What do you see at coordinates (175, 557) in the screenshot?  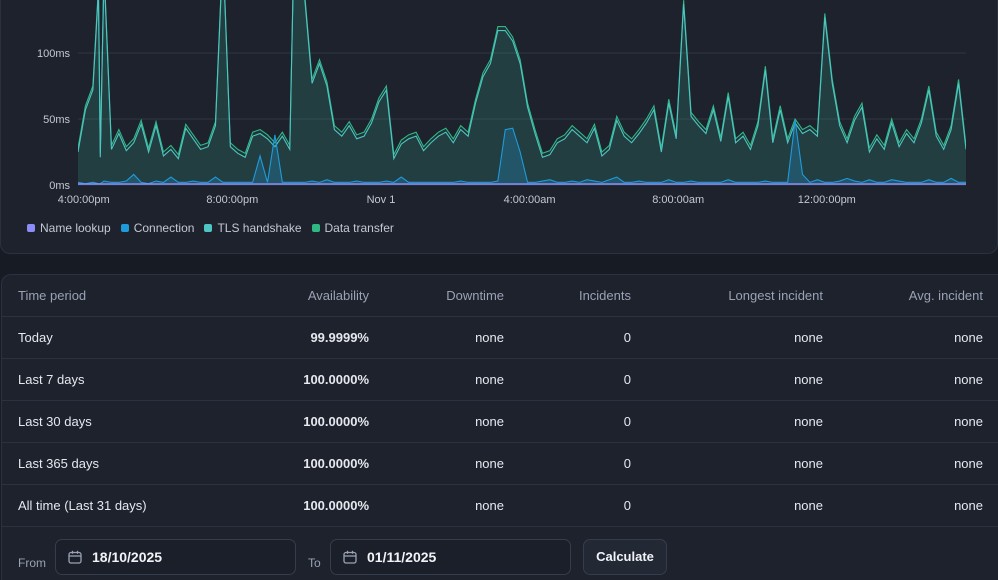 I see `from-date-input: 18/10/2025` at bounding box center [175, 557].